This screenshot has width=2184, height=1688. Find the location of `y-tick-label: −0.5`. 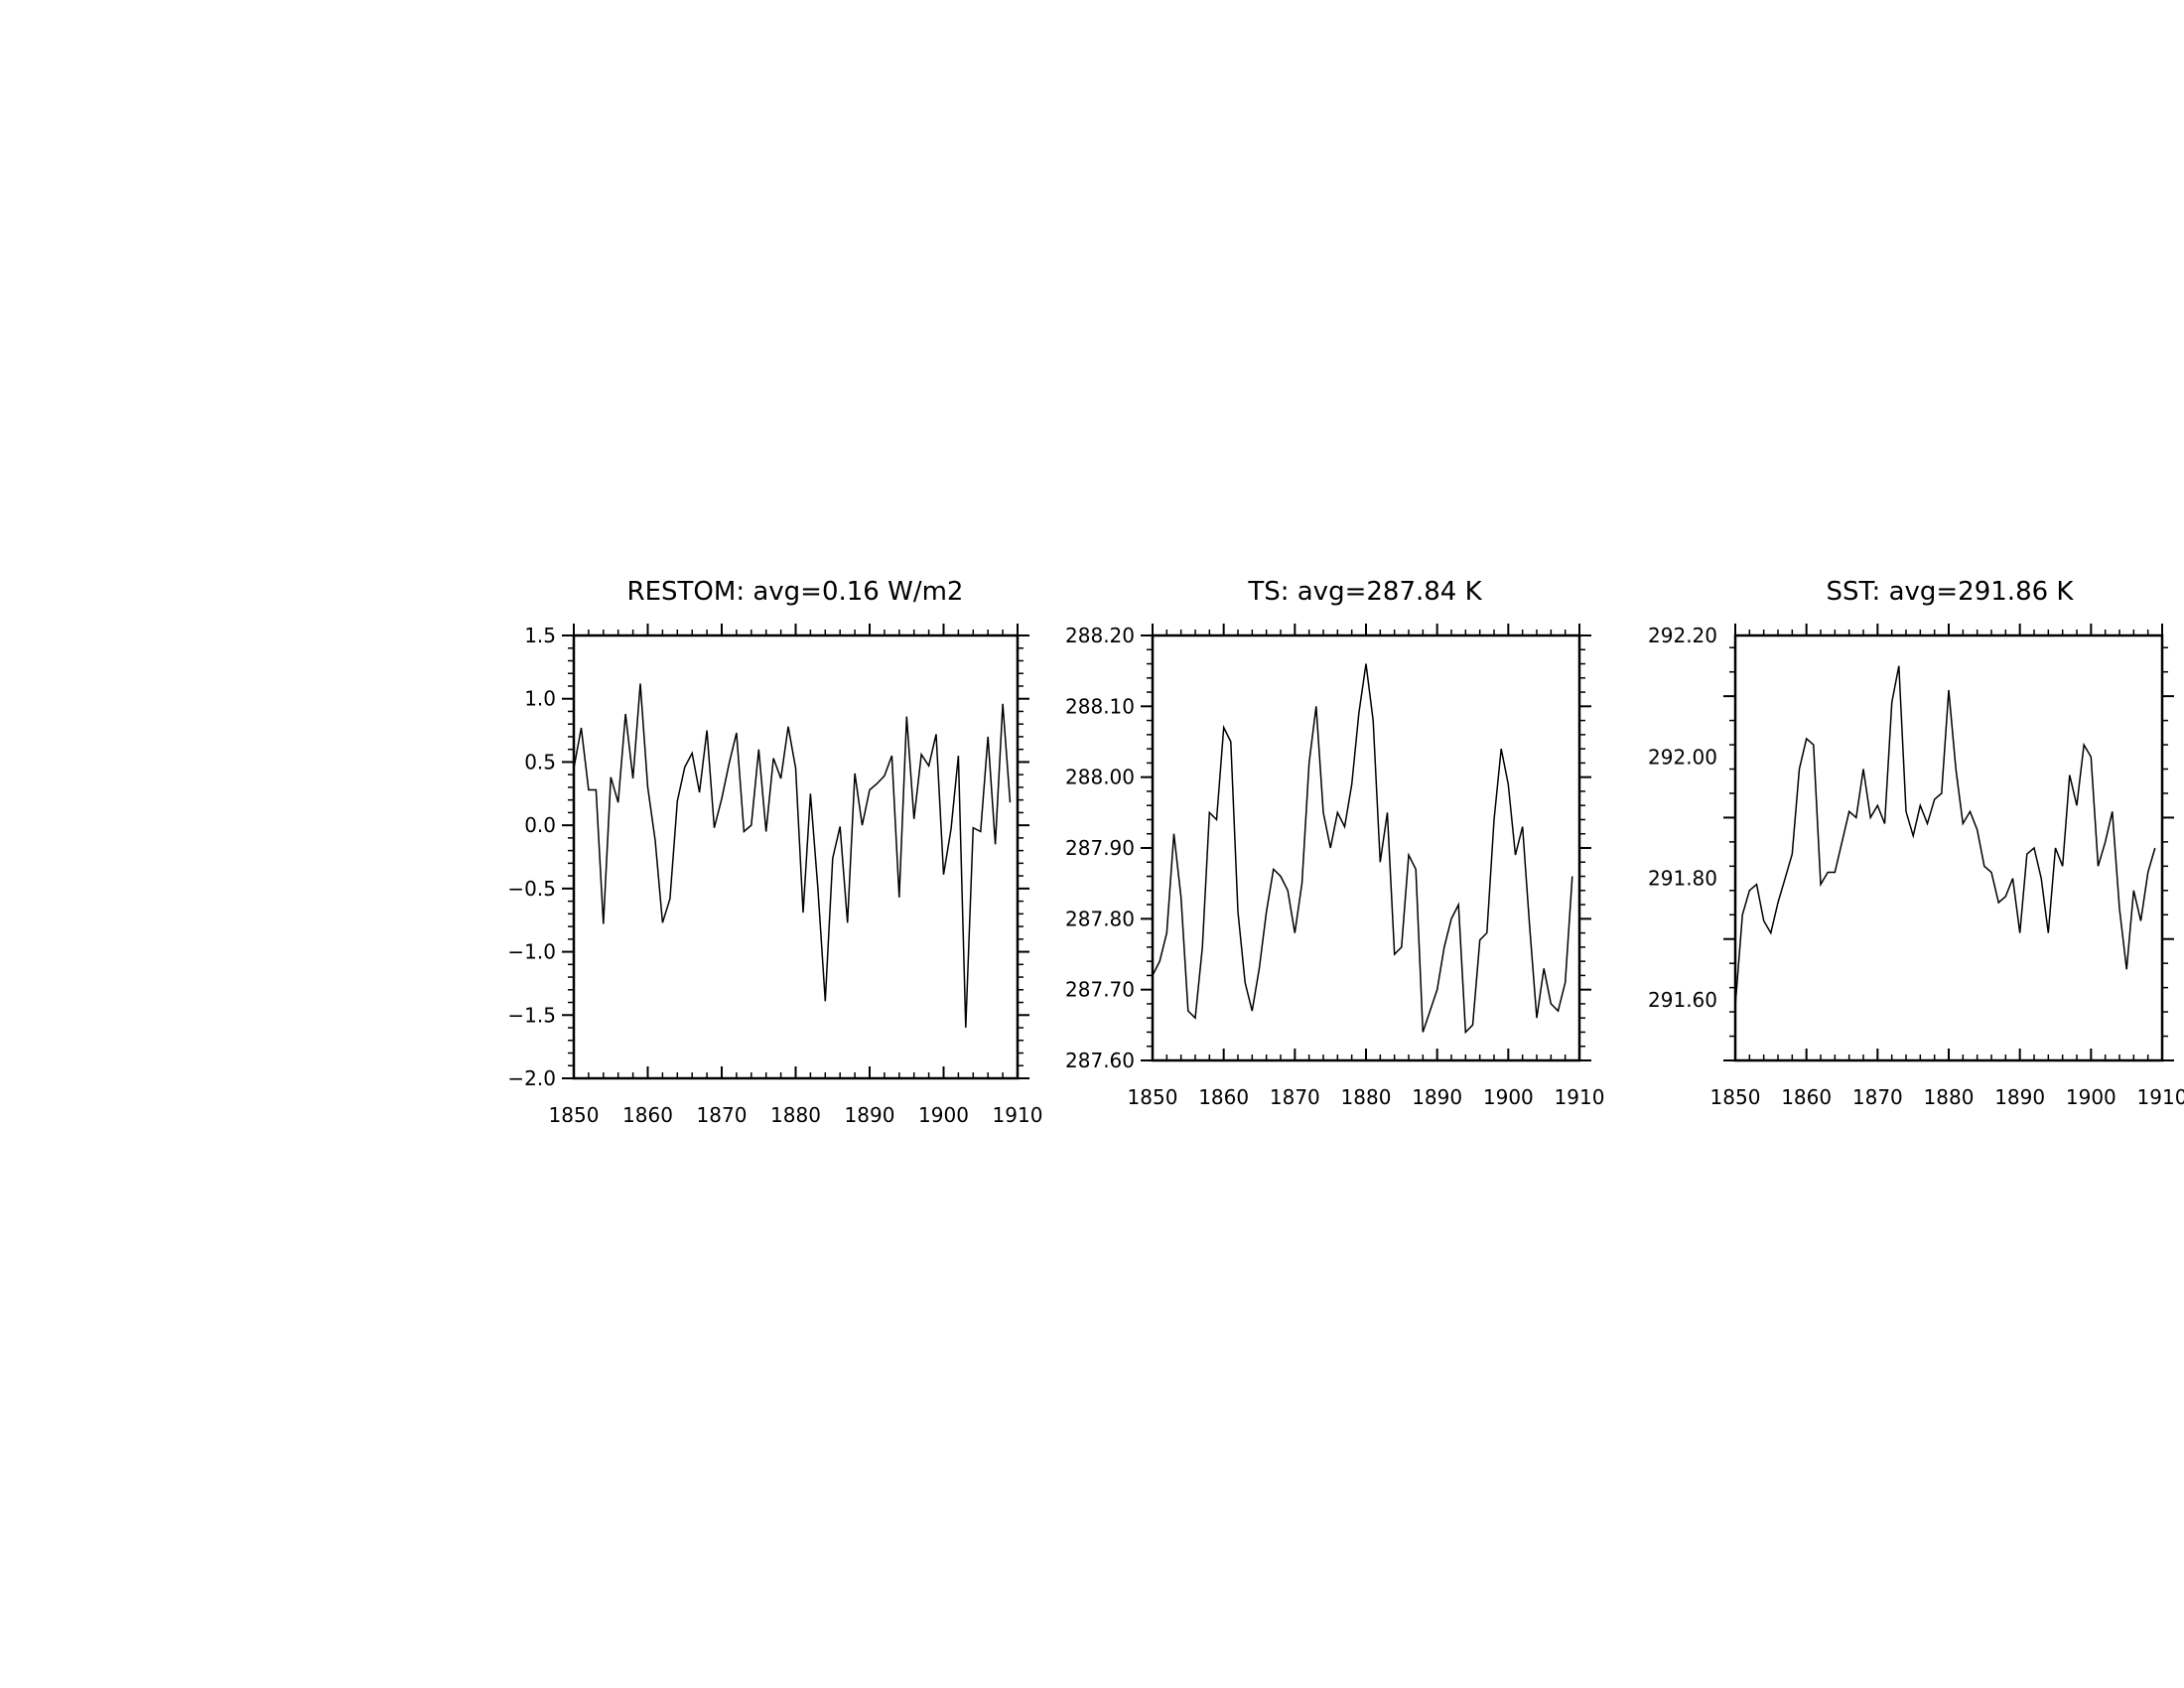

y-tick-label: −0.5 is located at coordinates (531, 889).